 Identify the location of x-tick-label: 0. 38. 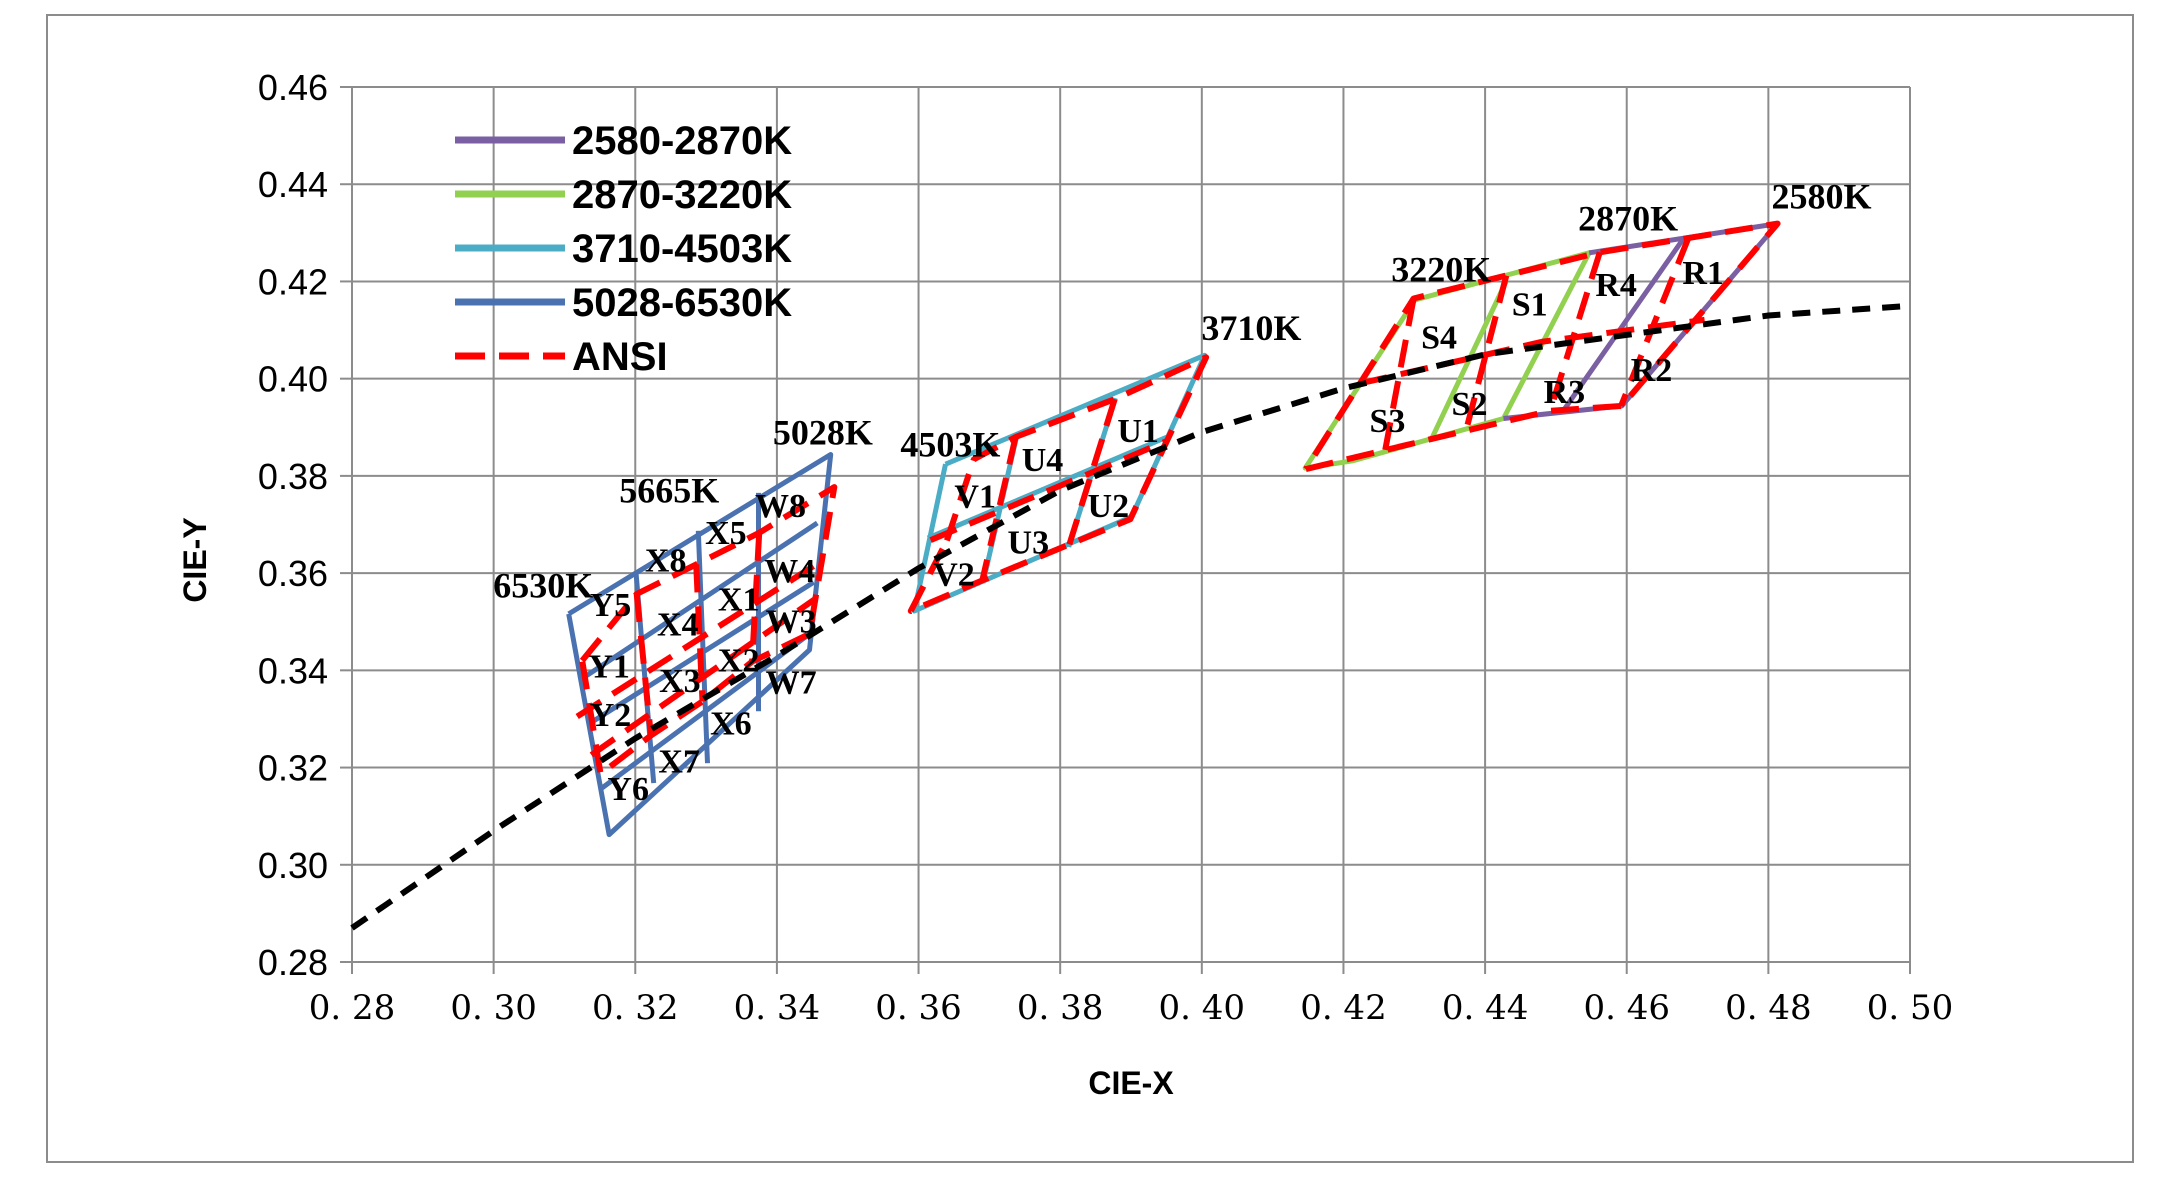
(1060, 1008).